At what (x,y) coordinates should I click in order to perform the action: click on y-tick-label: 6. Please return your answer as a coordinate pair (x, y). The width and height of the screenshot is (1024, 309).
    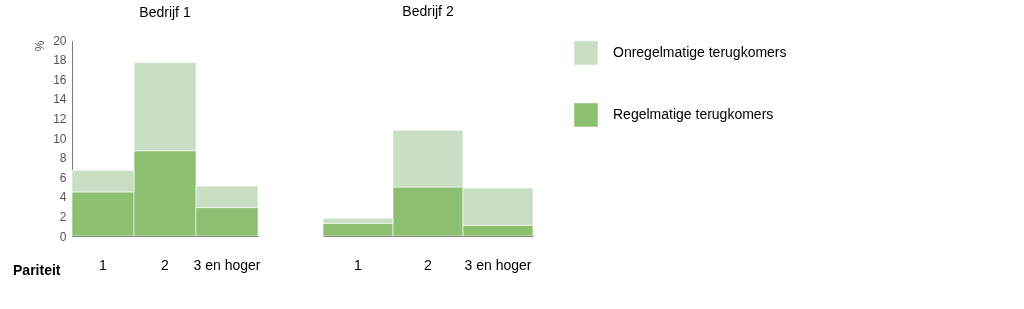
    Looking at the image, I should click on (63, 177).